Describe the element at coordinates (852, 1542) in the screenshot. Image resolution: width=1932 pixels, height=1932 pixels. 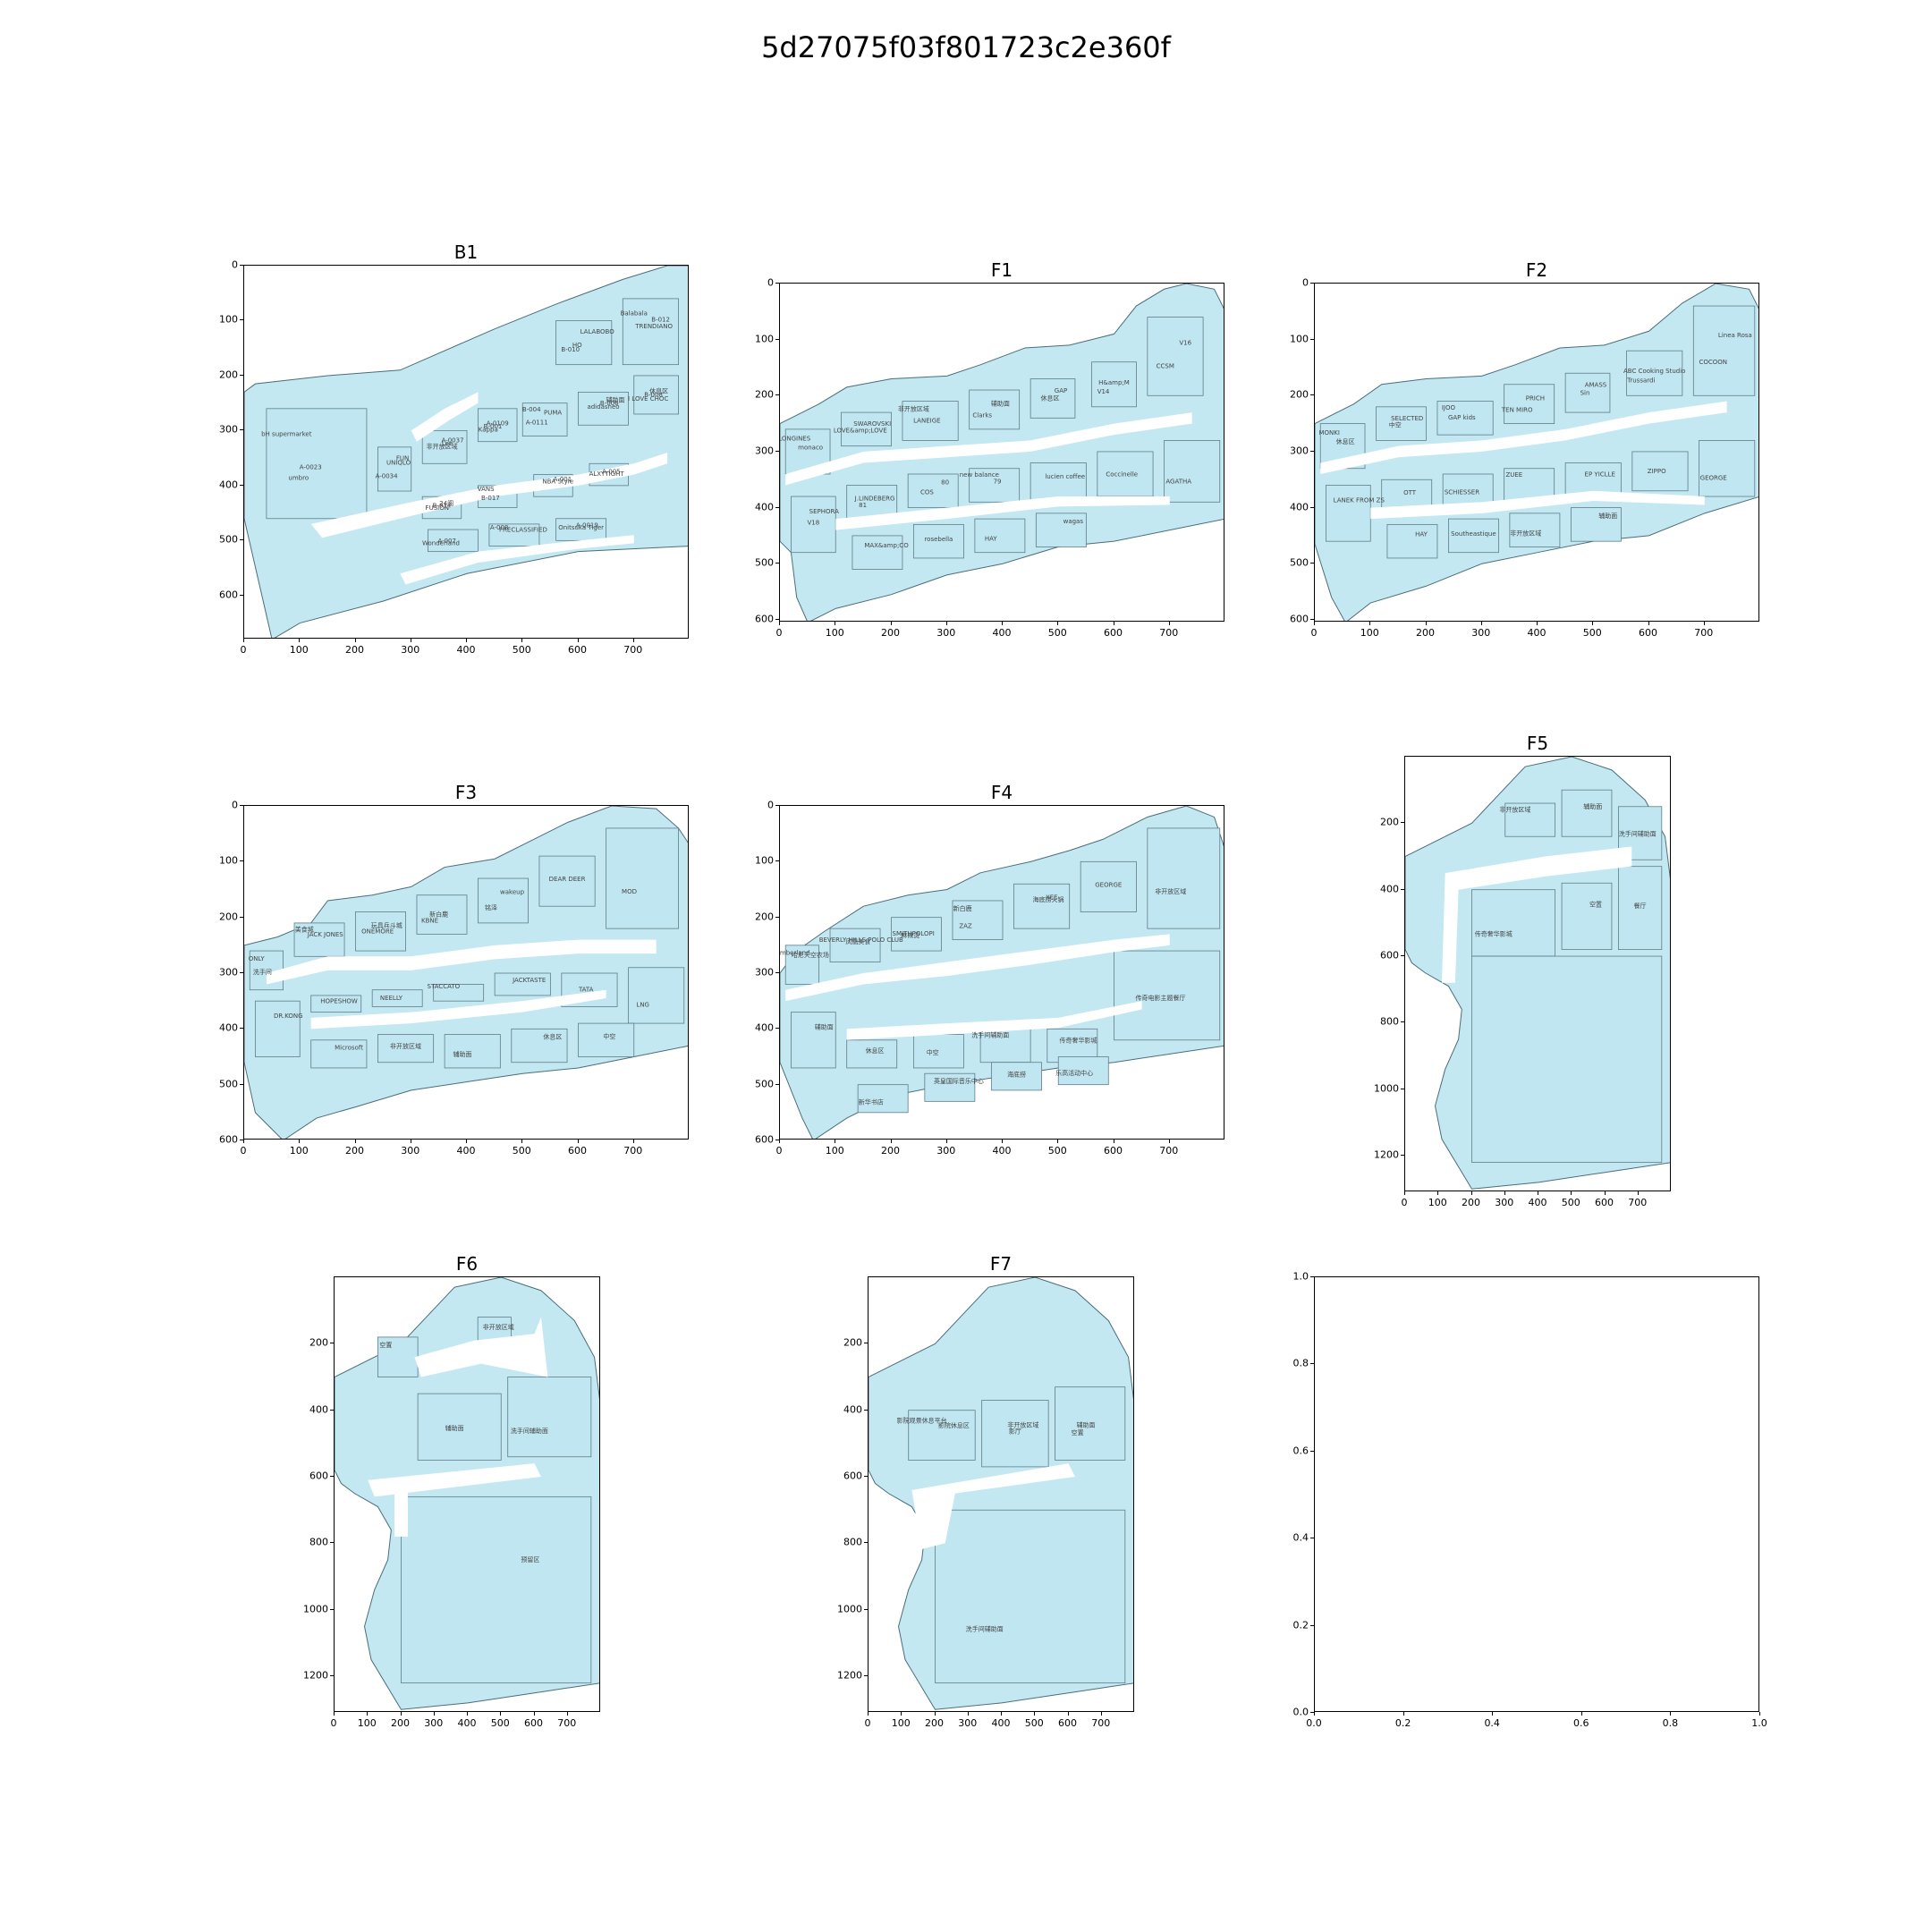
I see `y-tick-label: 800` at that location.